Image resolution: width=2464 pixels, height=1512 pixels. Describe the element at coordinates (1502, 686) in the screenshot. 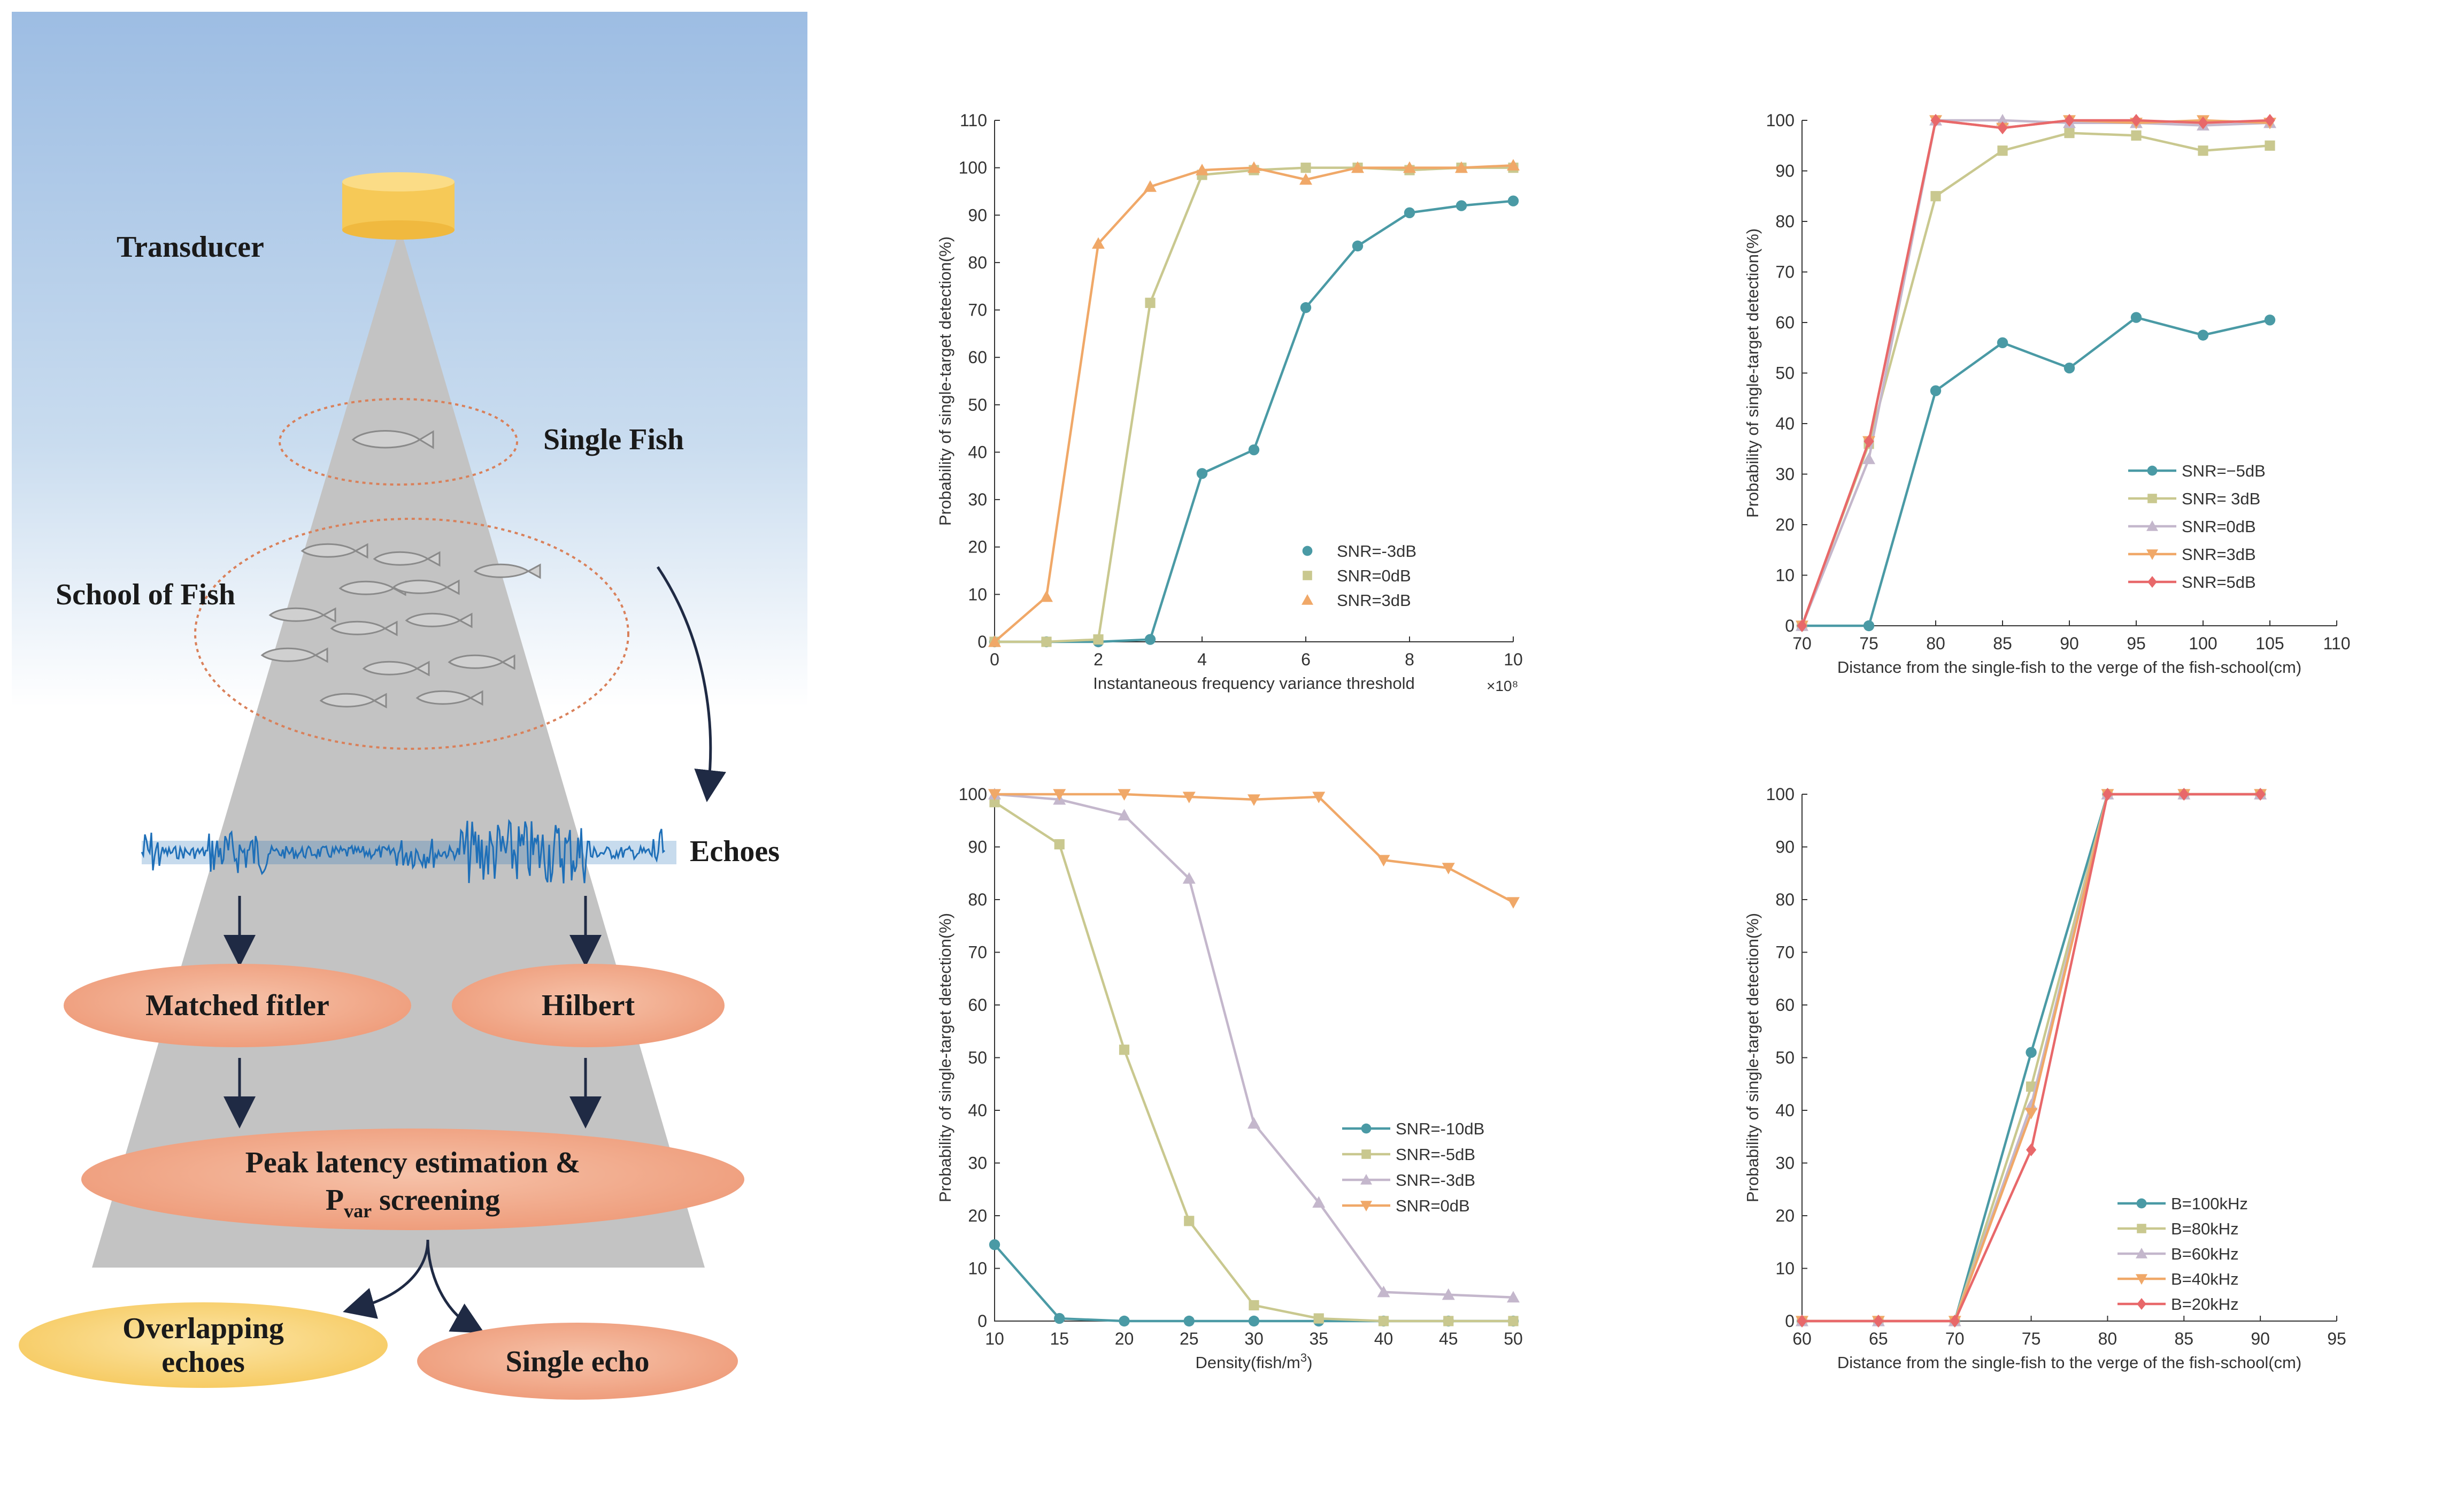

I see `x-multiplier-label: ×10⁸` at that location.